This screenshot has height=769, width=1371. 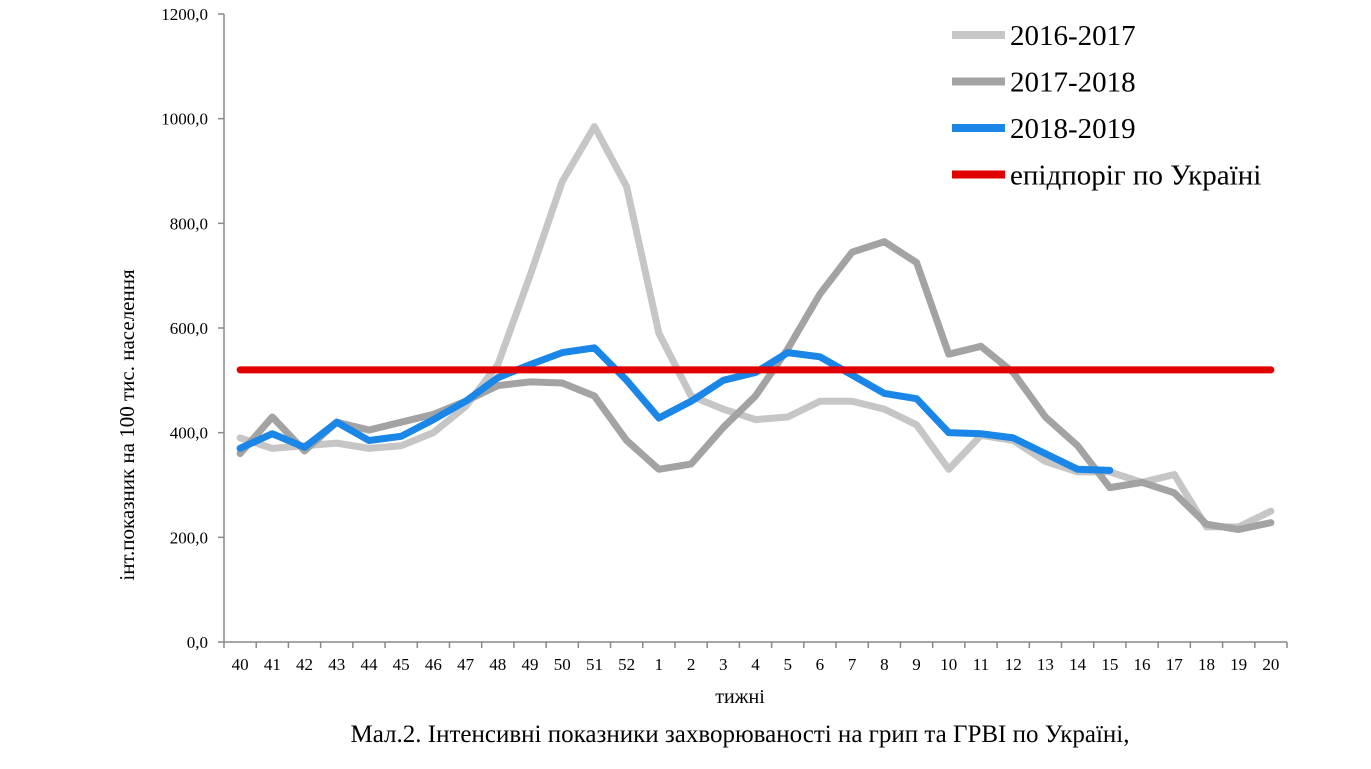 What do you see at coordinates (820, 664) in the screenshot?
I see `x-tick-label: 6` at bounding box center [820, 664].